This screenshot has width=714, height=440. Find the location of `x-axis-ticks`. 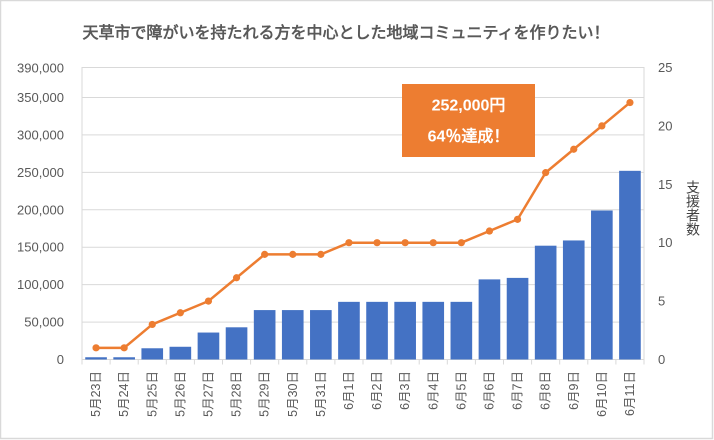

x-axis-ticks is located at coordinates (363, 362).